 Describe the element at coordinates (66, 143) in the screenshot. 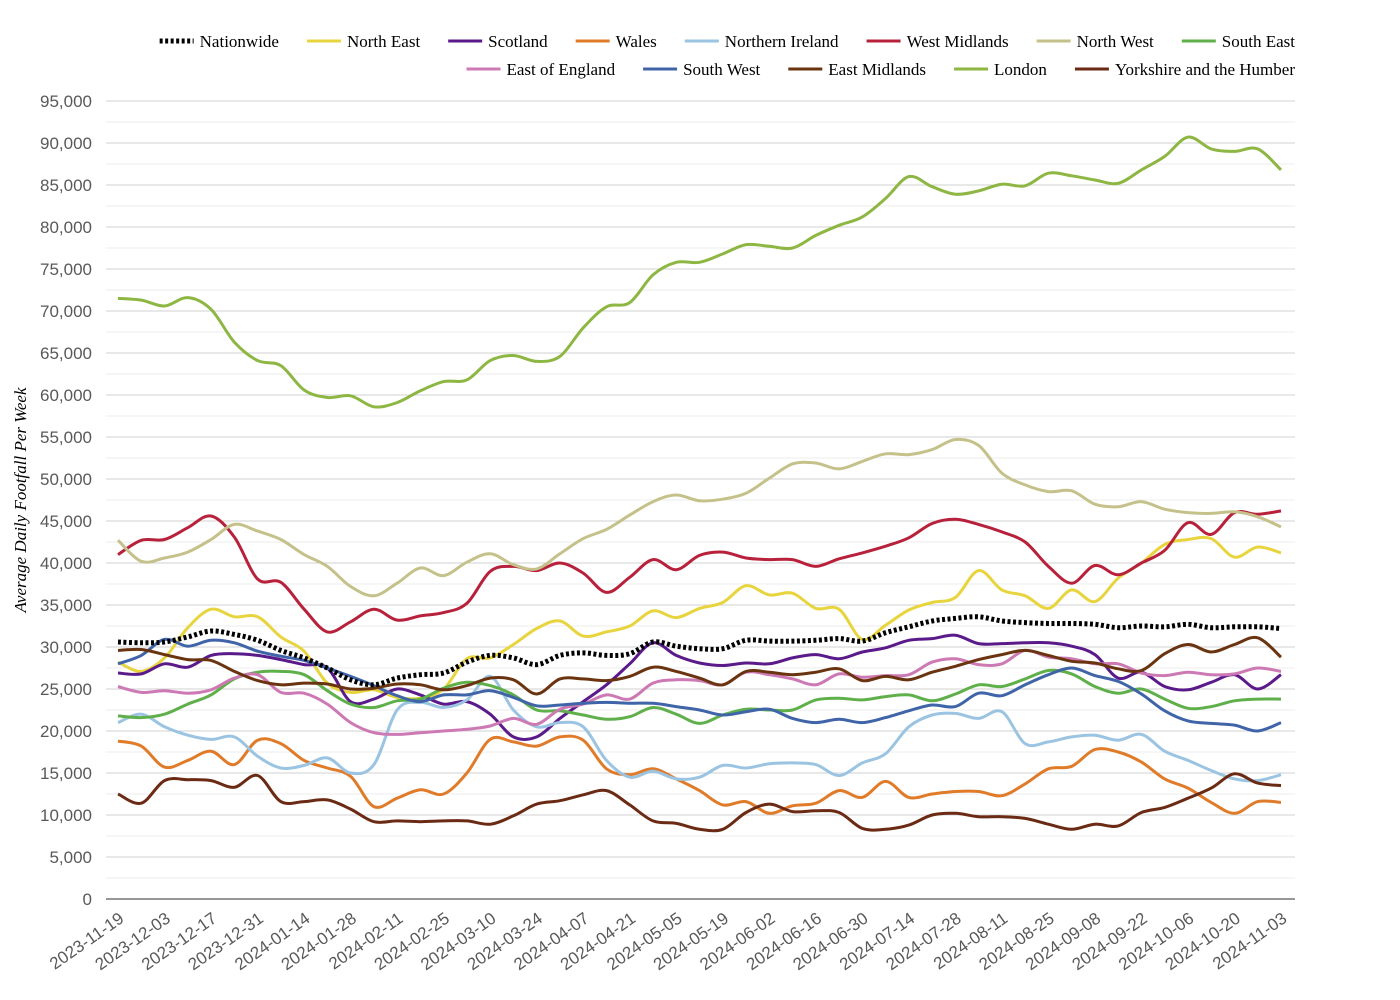

I see `y-tick-label: 90,000` at that location.